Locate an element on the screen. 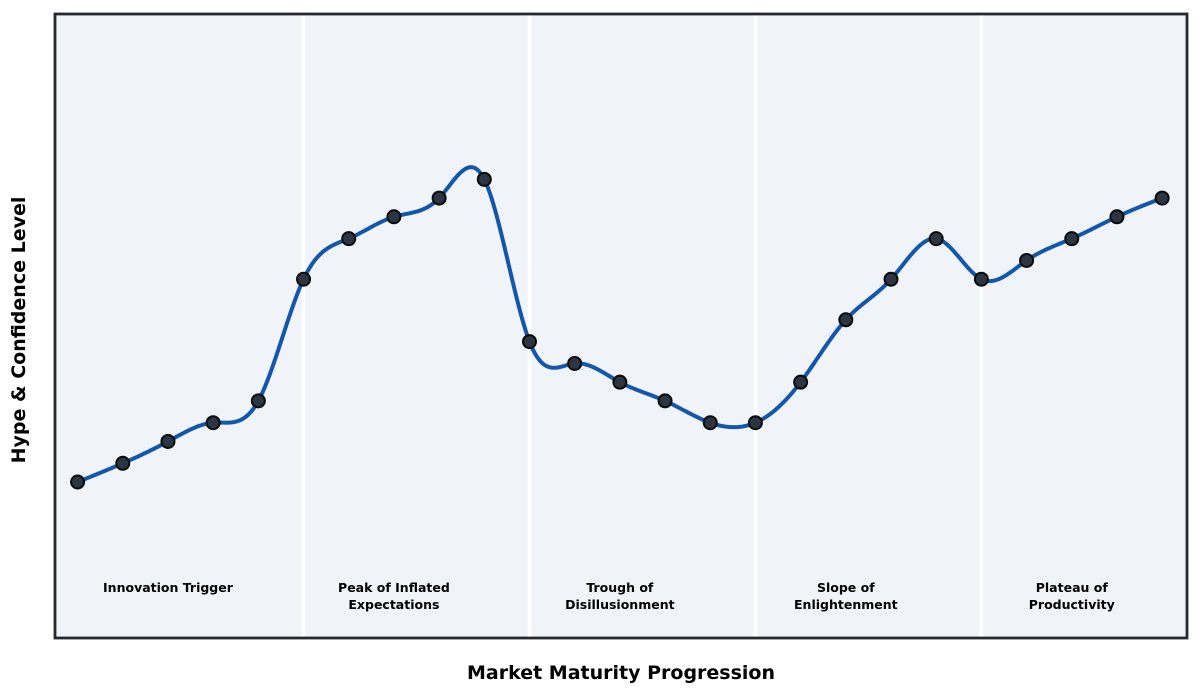 The width and height of the screenshot is (1200, 700). y-axis-label: Hype & Confidence Level is located at coordinates (19, 330).